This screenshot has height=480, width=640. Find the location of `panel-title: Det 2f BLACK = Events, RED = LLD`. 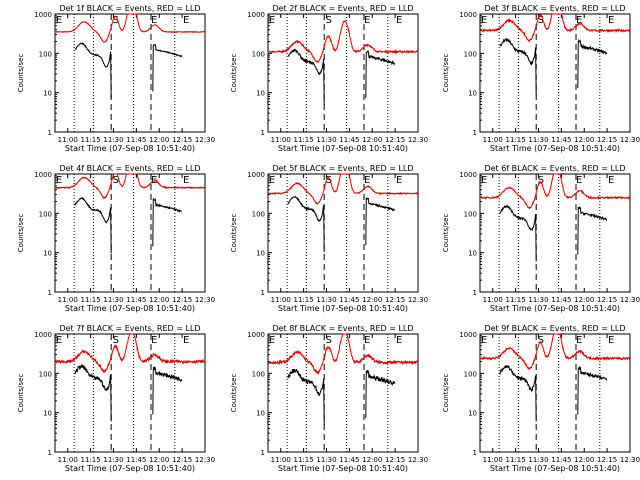

panel-title: Det 2f BLACK = Events, RED = LLD is located at coordinates (342, 8).